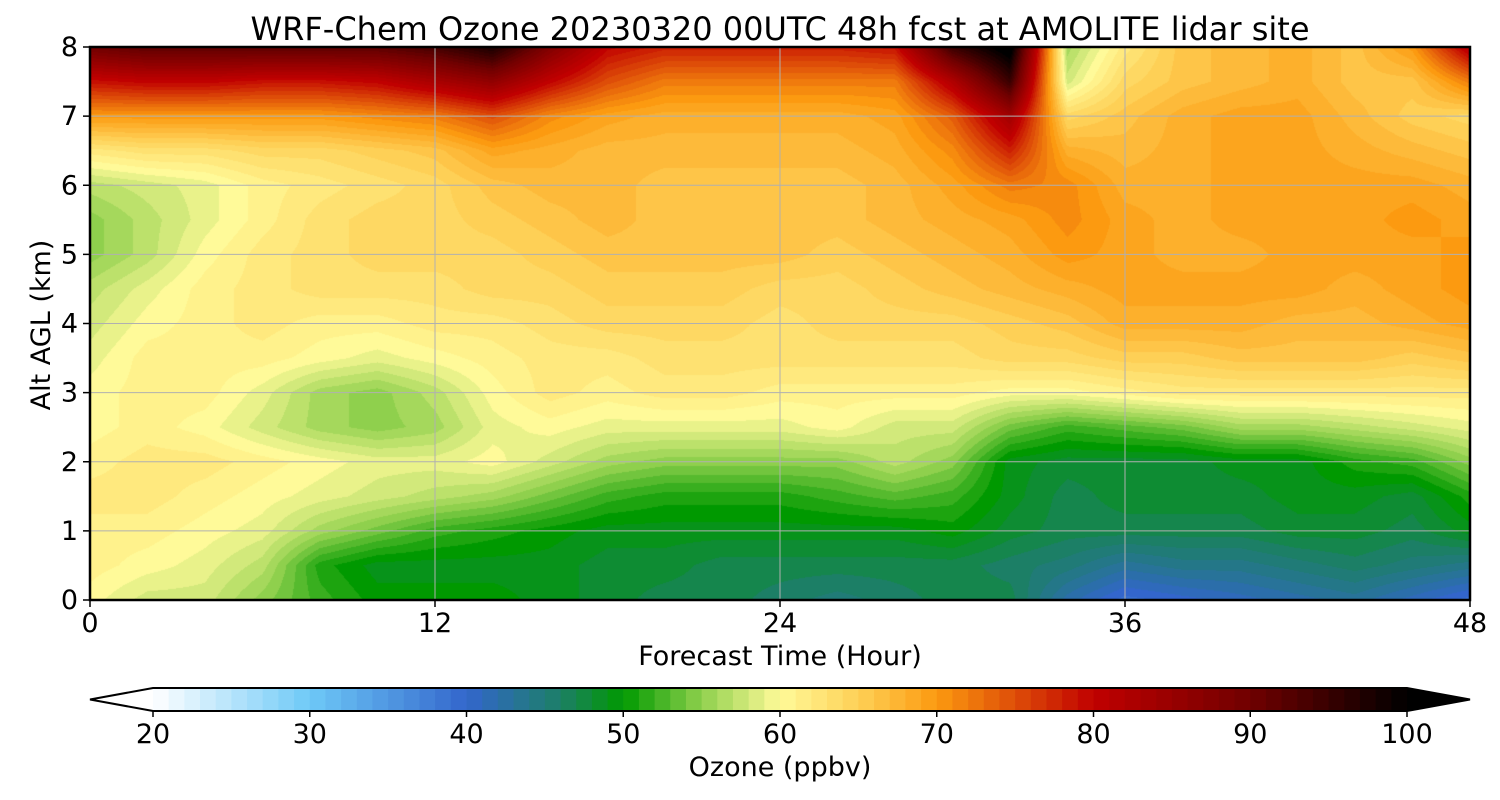 The height and width of the screenshot is (800, 1500). Describe the element at coordinates (1438, 699) in the screenshot. I see `colorbar-extend-max` at that location.